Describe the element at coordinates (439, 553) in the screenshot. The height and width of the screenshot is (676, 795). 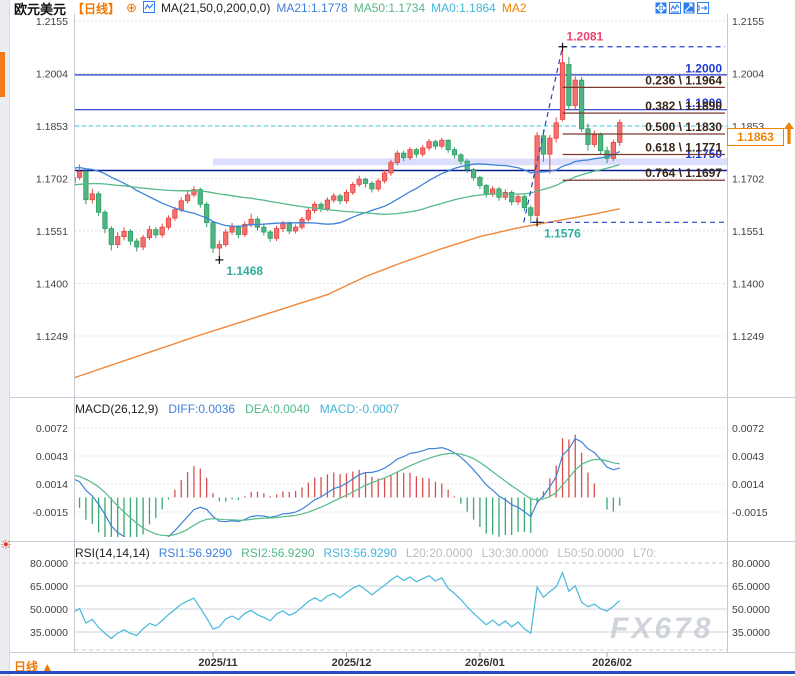
I see `rsi-l20-value: L20:20.0000` at that location.